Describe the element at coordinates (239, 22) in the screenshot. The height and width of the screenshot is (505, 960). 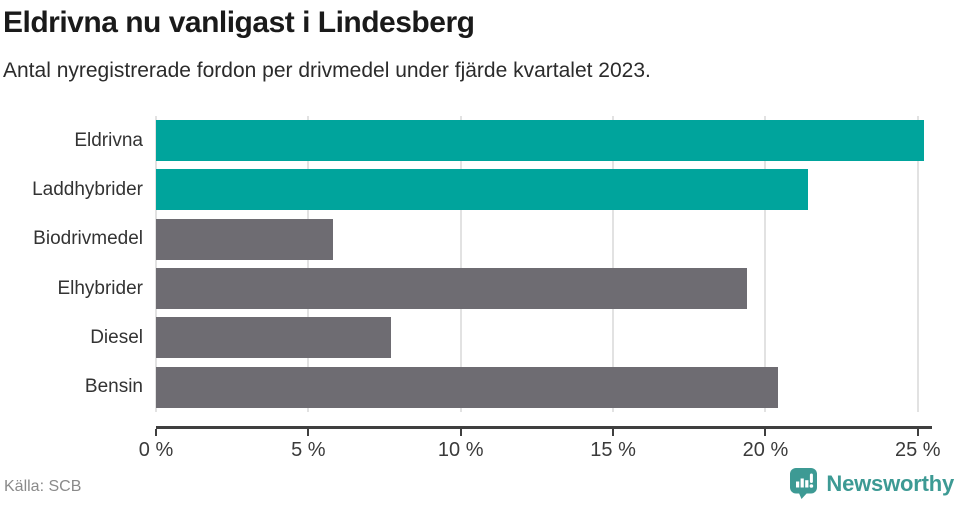
I see `chart-title: Eldrivna nu vanligast i Lindesberg` at that location.